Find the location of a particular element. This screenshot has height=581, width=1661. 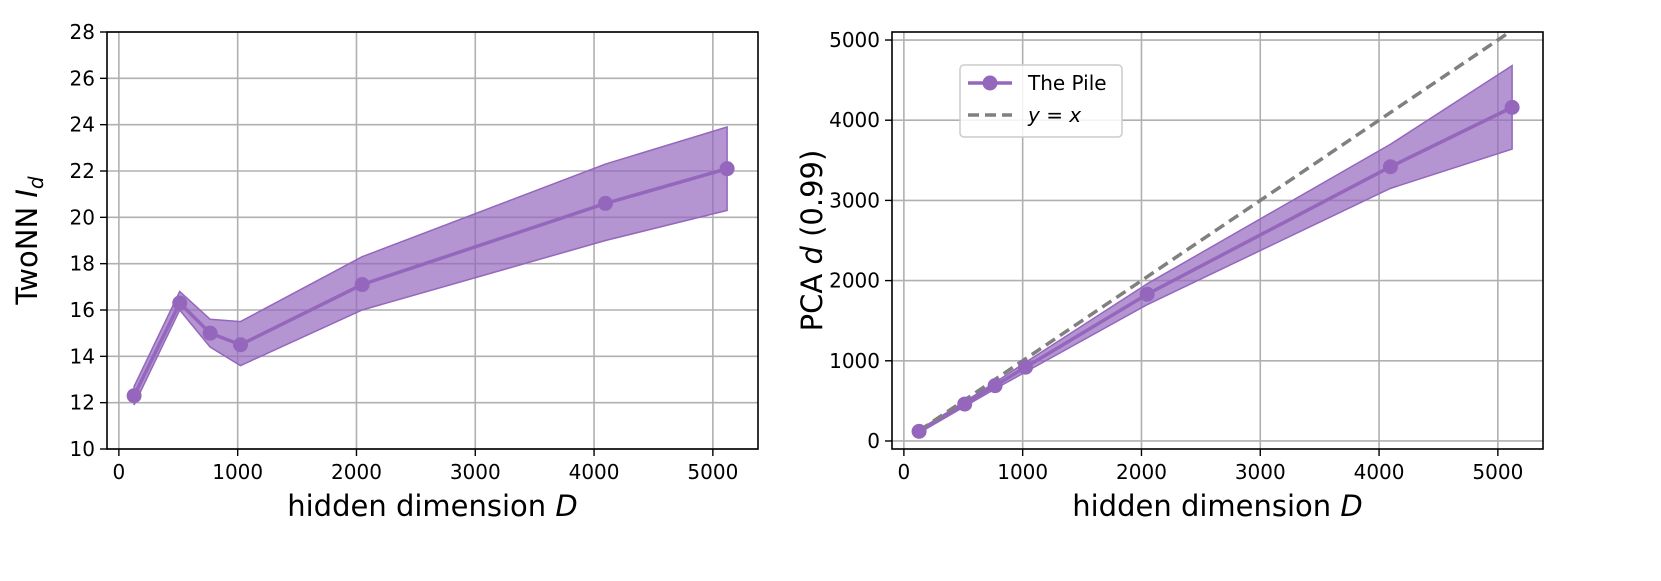

y-tick-label: 20 is located at coordinates (82, 217).